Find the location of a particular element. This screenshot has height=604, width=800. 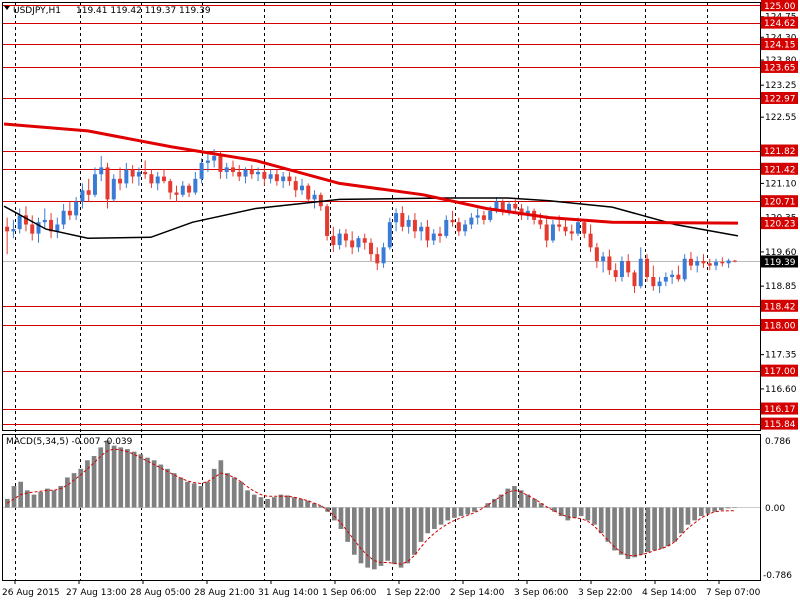

time-tick-label: 1 Sep 06:00 is located at coordinates (349, 593).